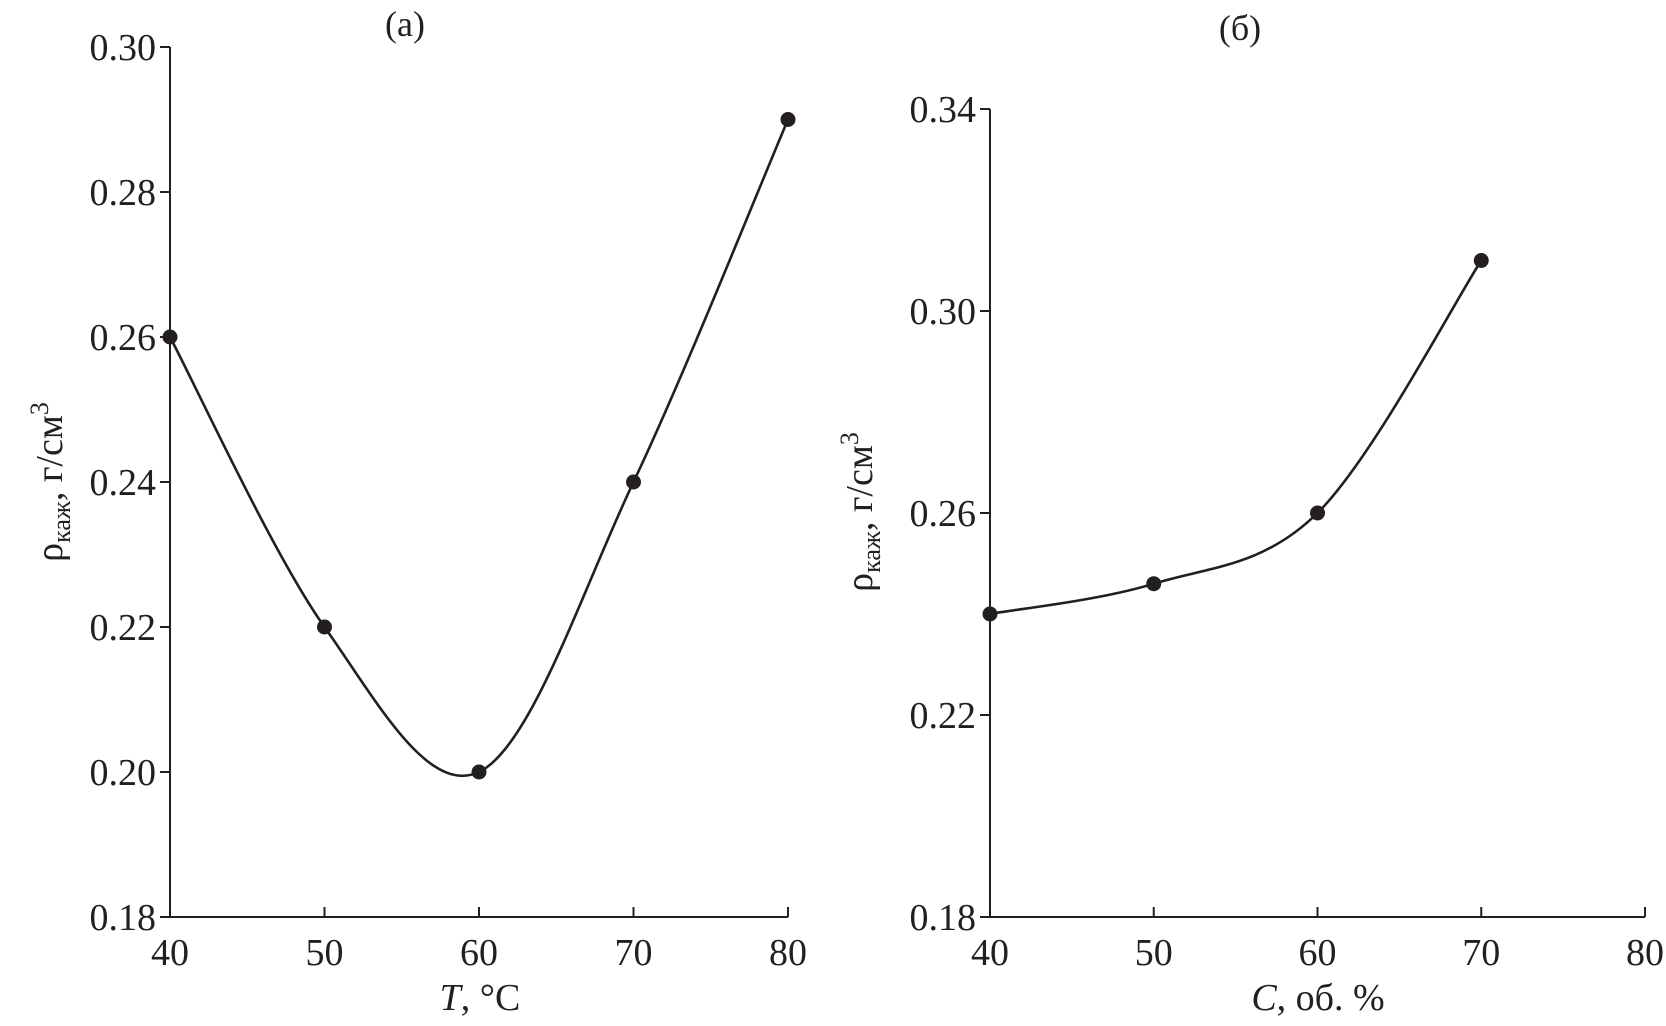 The height and width of the screenshot is (1026, 1666). Describe the element at coordinates (452, 998) in the screenshot. I see `x-label-var: T` at that location.